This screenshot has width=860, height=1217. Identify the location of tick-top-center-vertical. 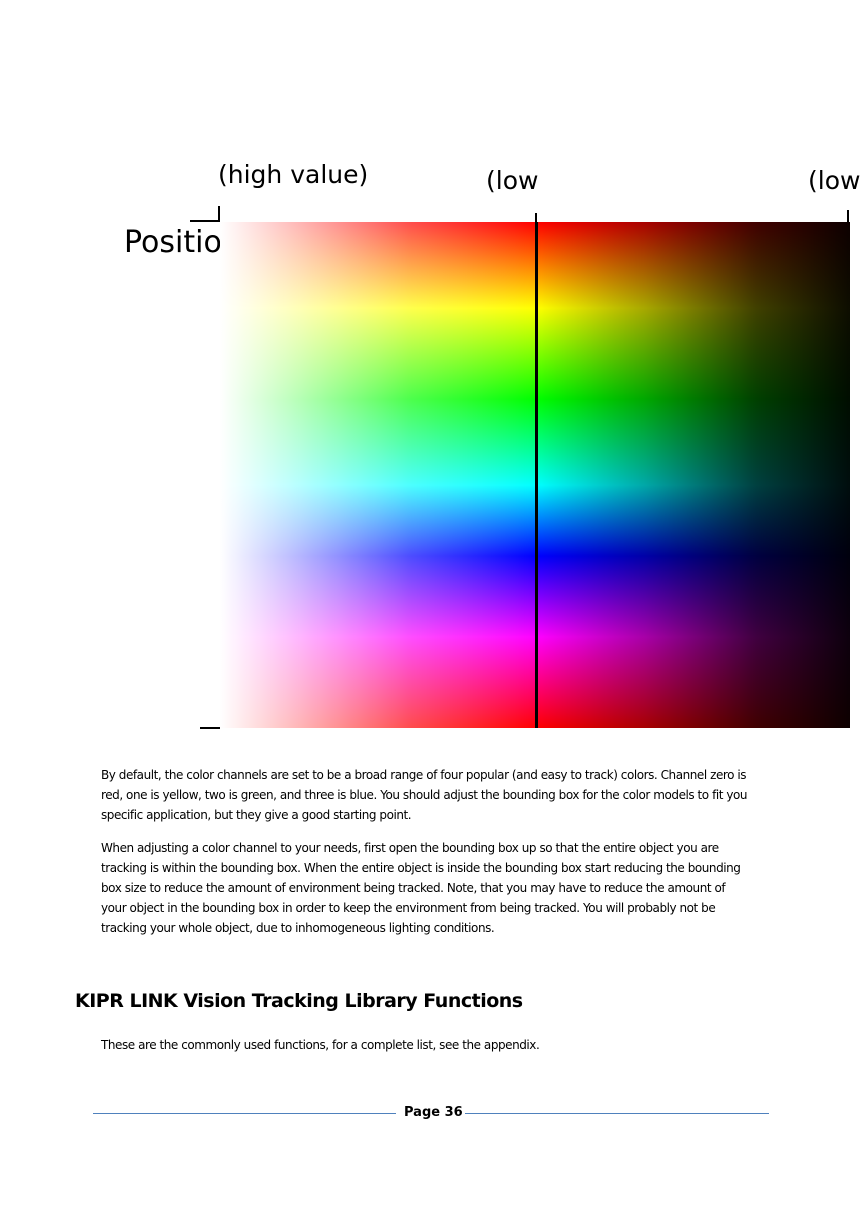
(536, 218).